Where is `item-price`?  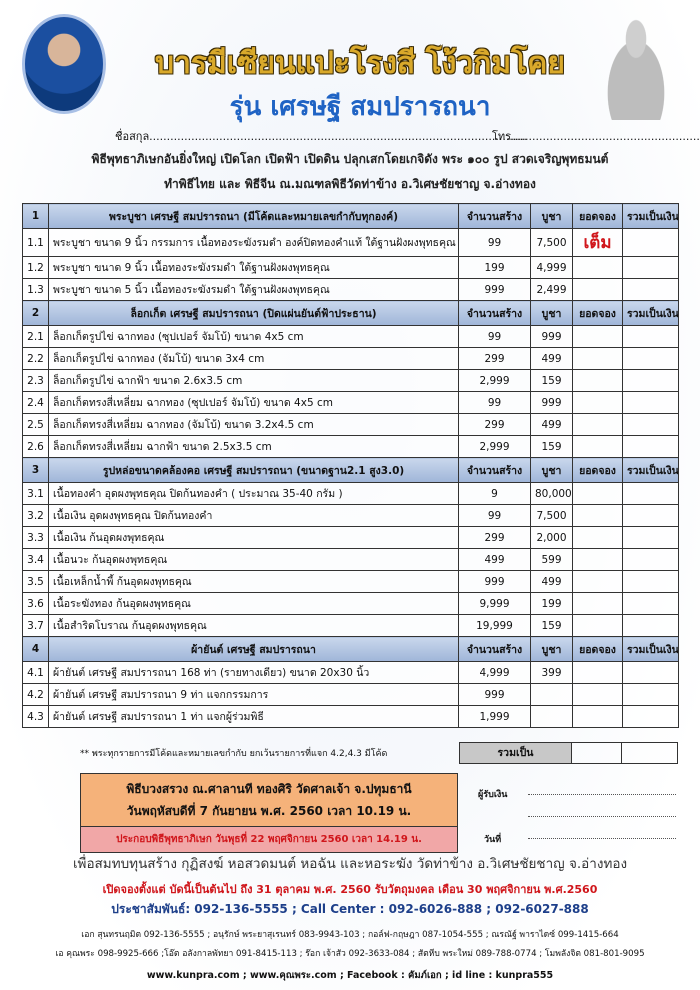
item-price is located at coordinates (551, 716).